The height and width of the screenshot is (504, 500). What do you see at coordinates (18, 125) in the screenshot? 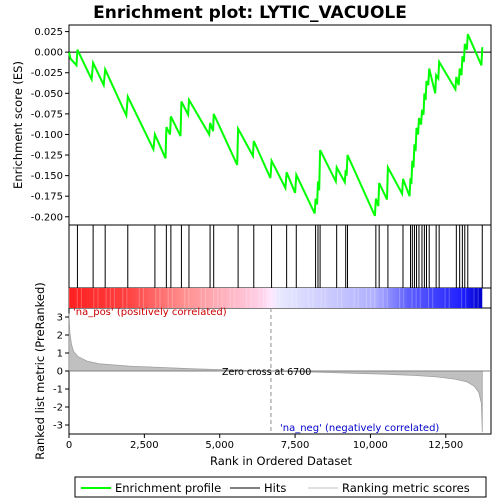
I see `y-axis-label-top: Enrichment score (ES)` at bounding box center [18, 125].